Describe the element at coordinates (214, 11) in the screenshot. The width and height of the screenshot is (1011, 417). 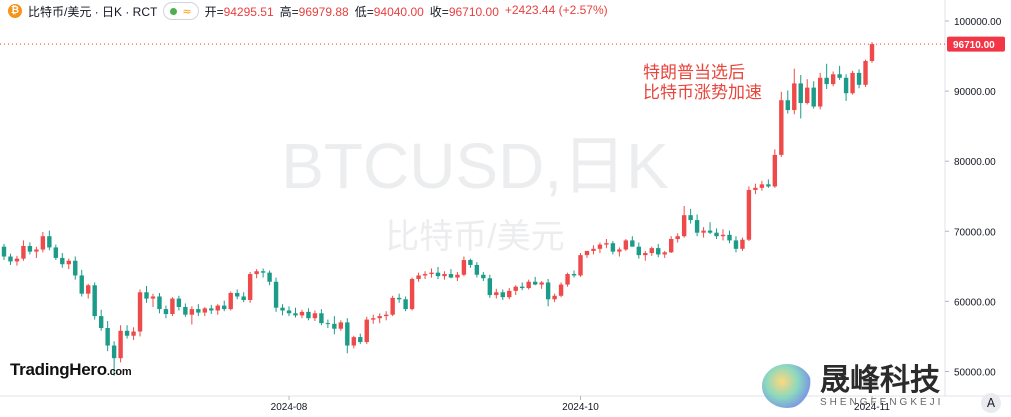
I see `open-label: 开=` at that location.